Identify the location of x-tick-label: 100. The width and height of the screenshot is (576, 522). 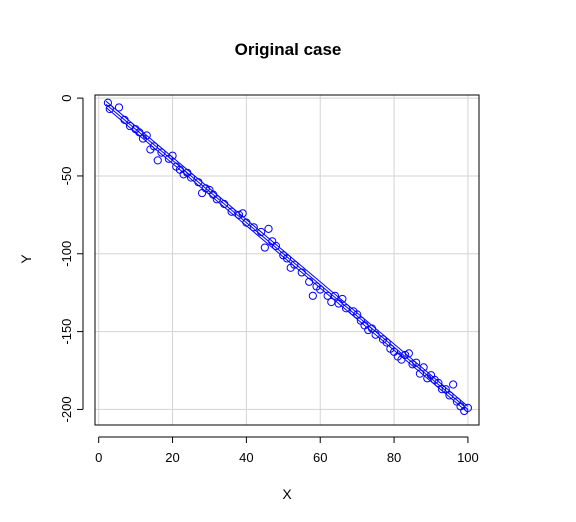
(468, 457).